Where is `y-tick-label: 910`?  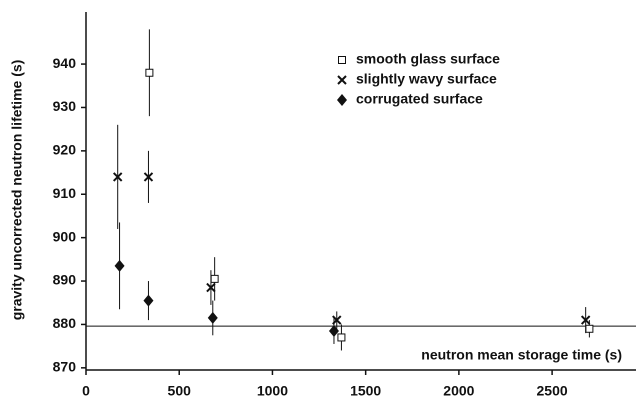
y-tick-label: 910 is located at coordinates (65, 193).